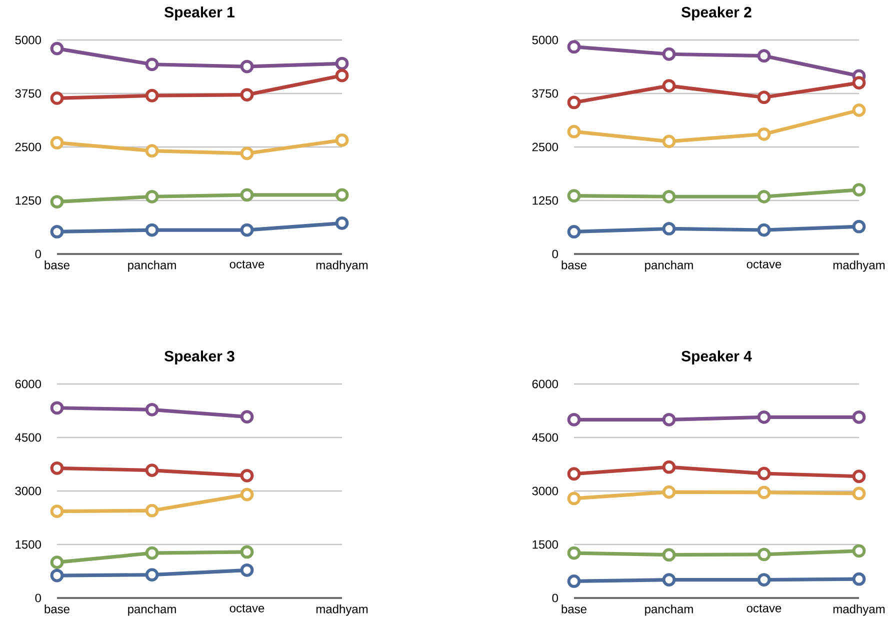 This screenshot has width=892, height=628. What do you see at coordinates (717, 13) in the screenshot?
I see `chart-title: Speaker 2` at bounding box center [717, 13].